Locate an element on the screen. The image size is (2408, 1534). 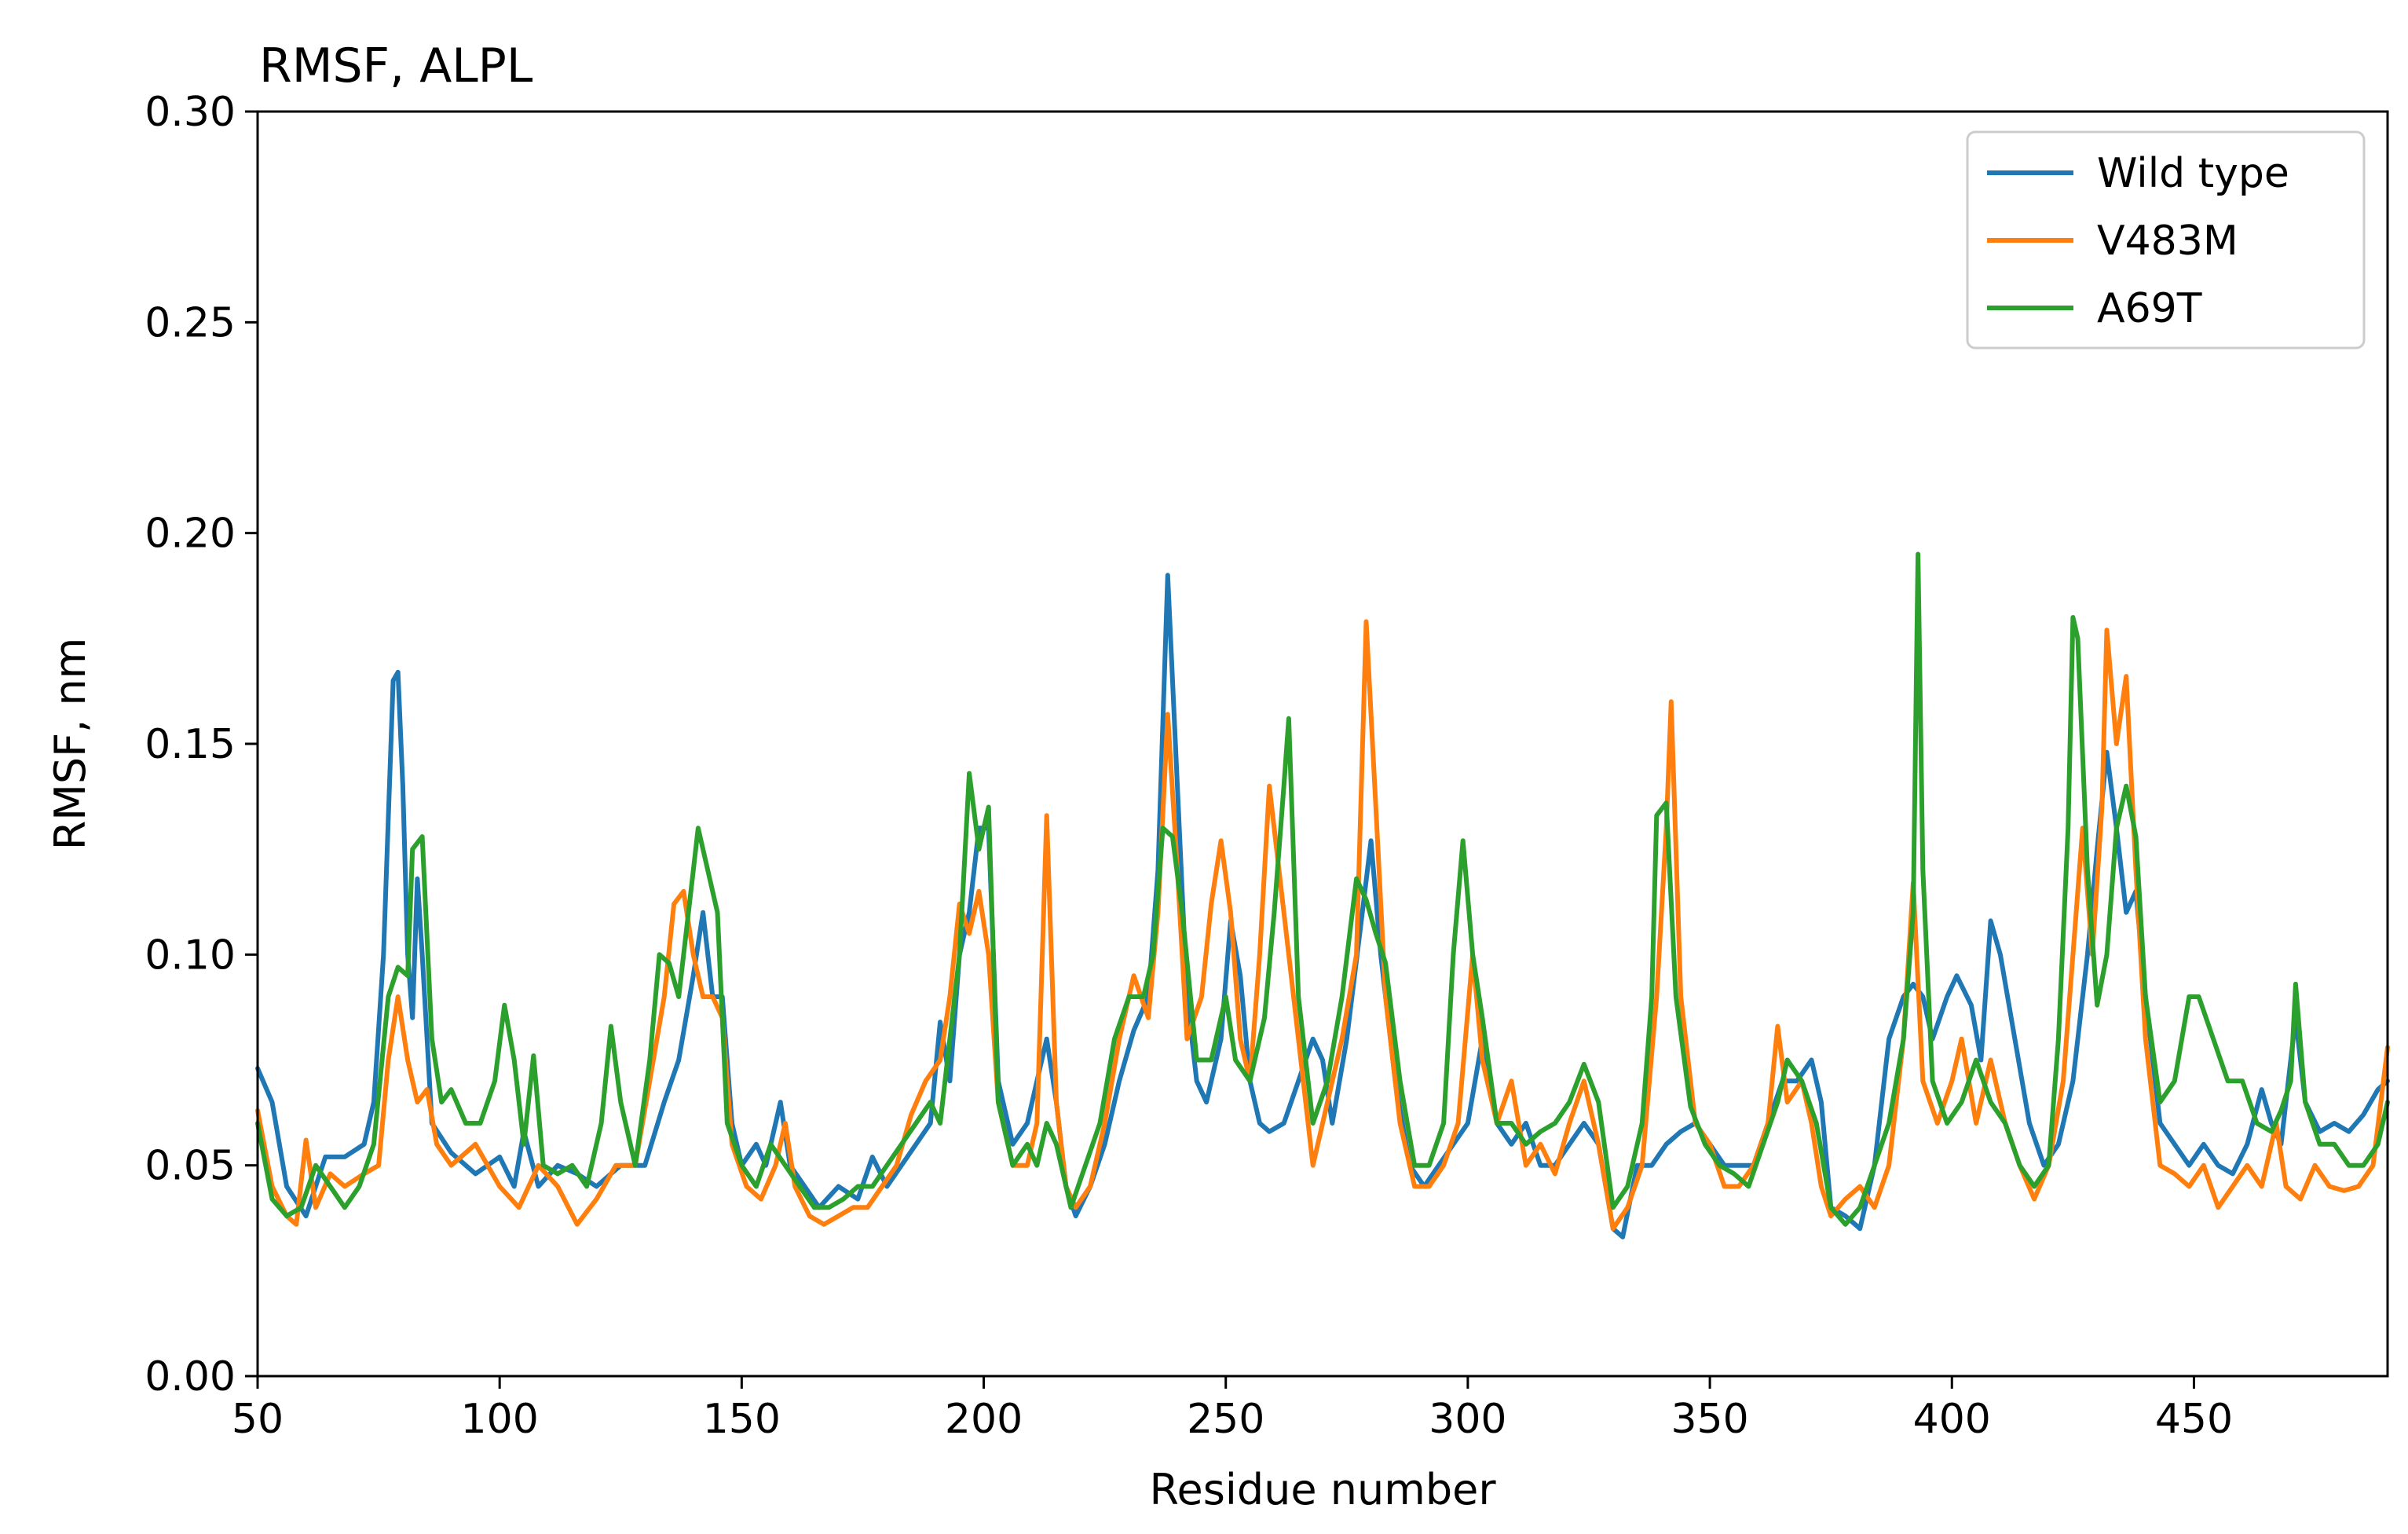
y-axis-ticks: 0.00 0.05 0.10 0.15 0.20 0.25 0.30 is located at coordinates (201, 744).